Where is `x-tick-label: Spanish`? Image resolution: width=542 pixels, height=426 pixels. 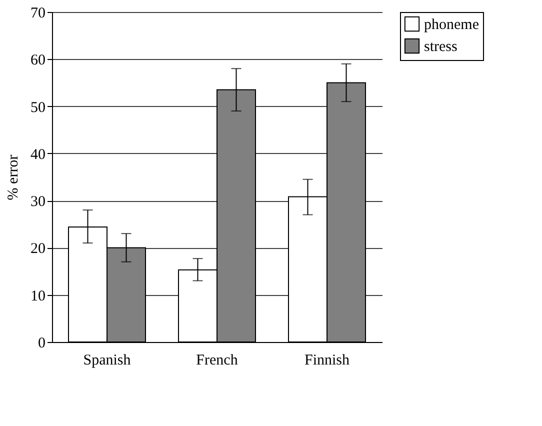 x-tick-label: Spanish is located at coordinates (107, 360).